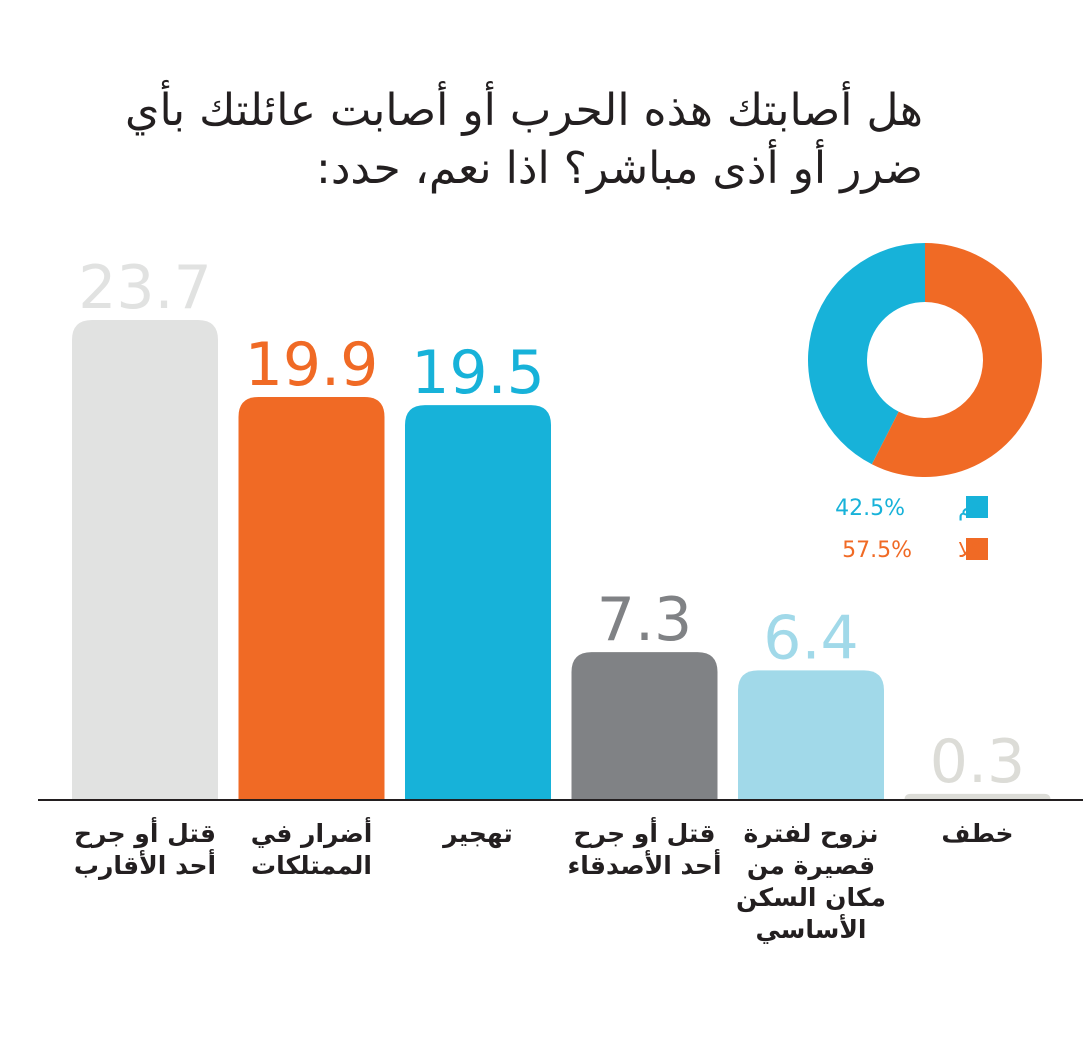  Describe the element at coordinates (977, 762) in the screenshot. I see `value-label: 0.3` at that location.